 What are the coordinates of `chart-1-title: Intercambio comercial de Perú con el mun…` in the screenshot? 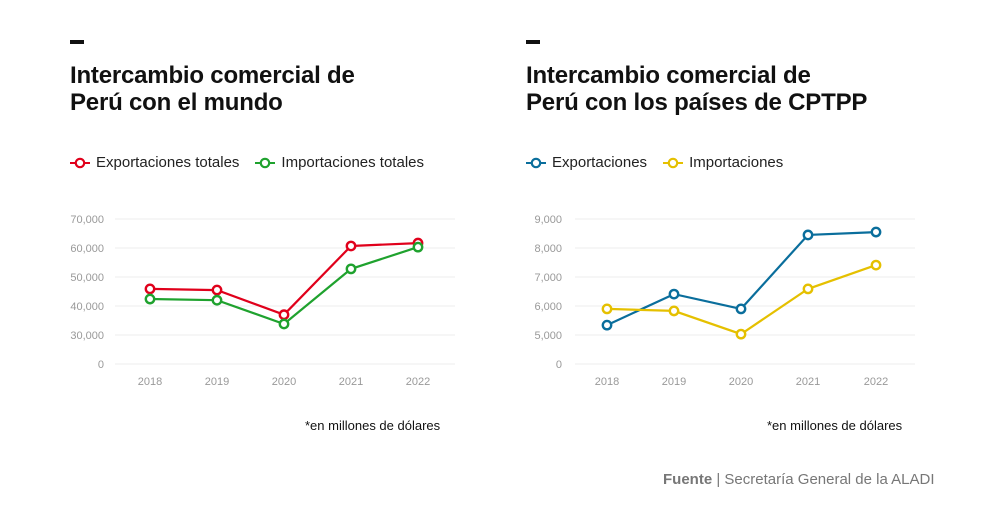 It's located at (212, 89).